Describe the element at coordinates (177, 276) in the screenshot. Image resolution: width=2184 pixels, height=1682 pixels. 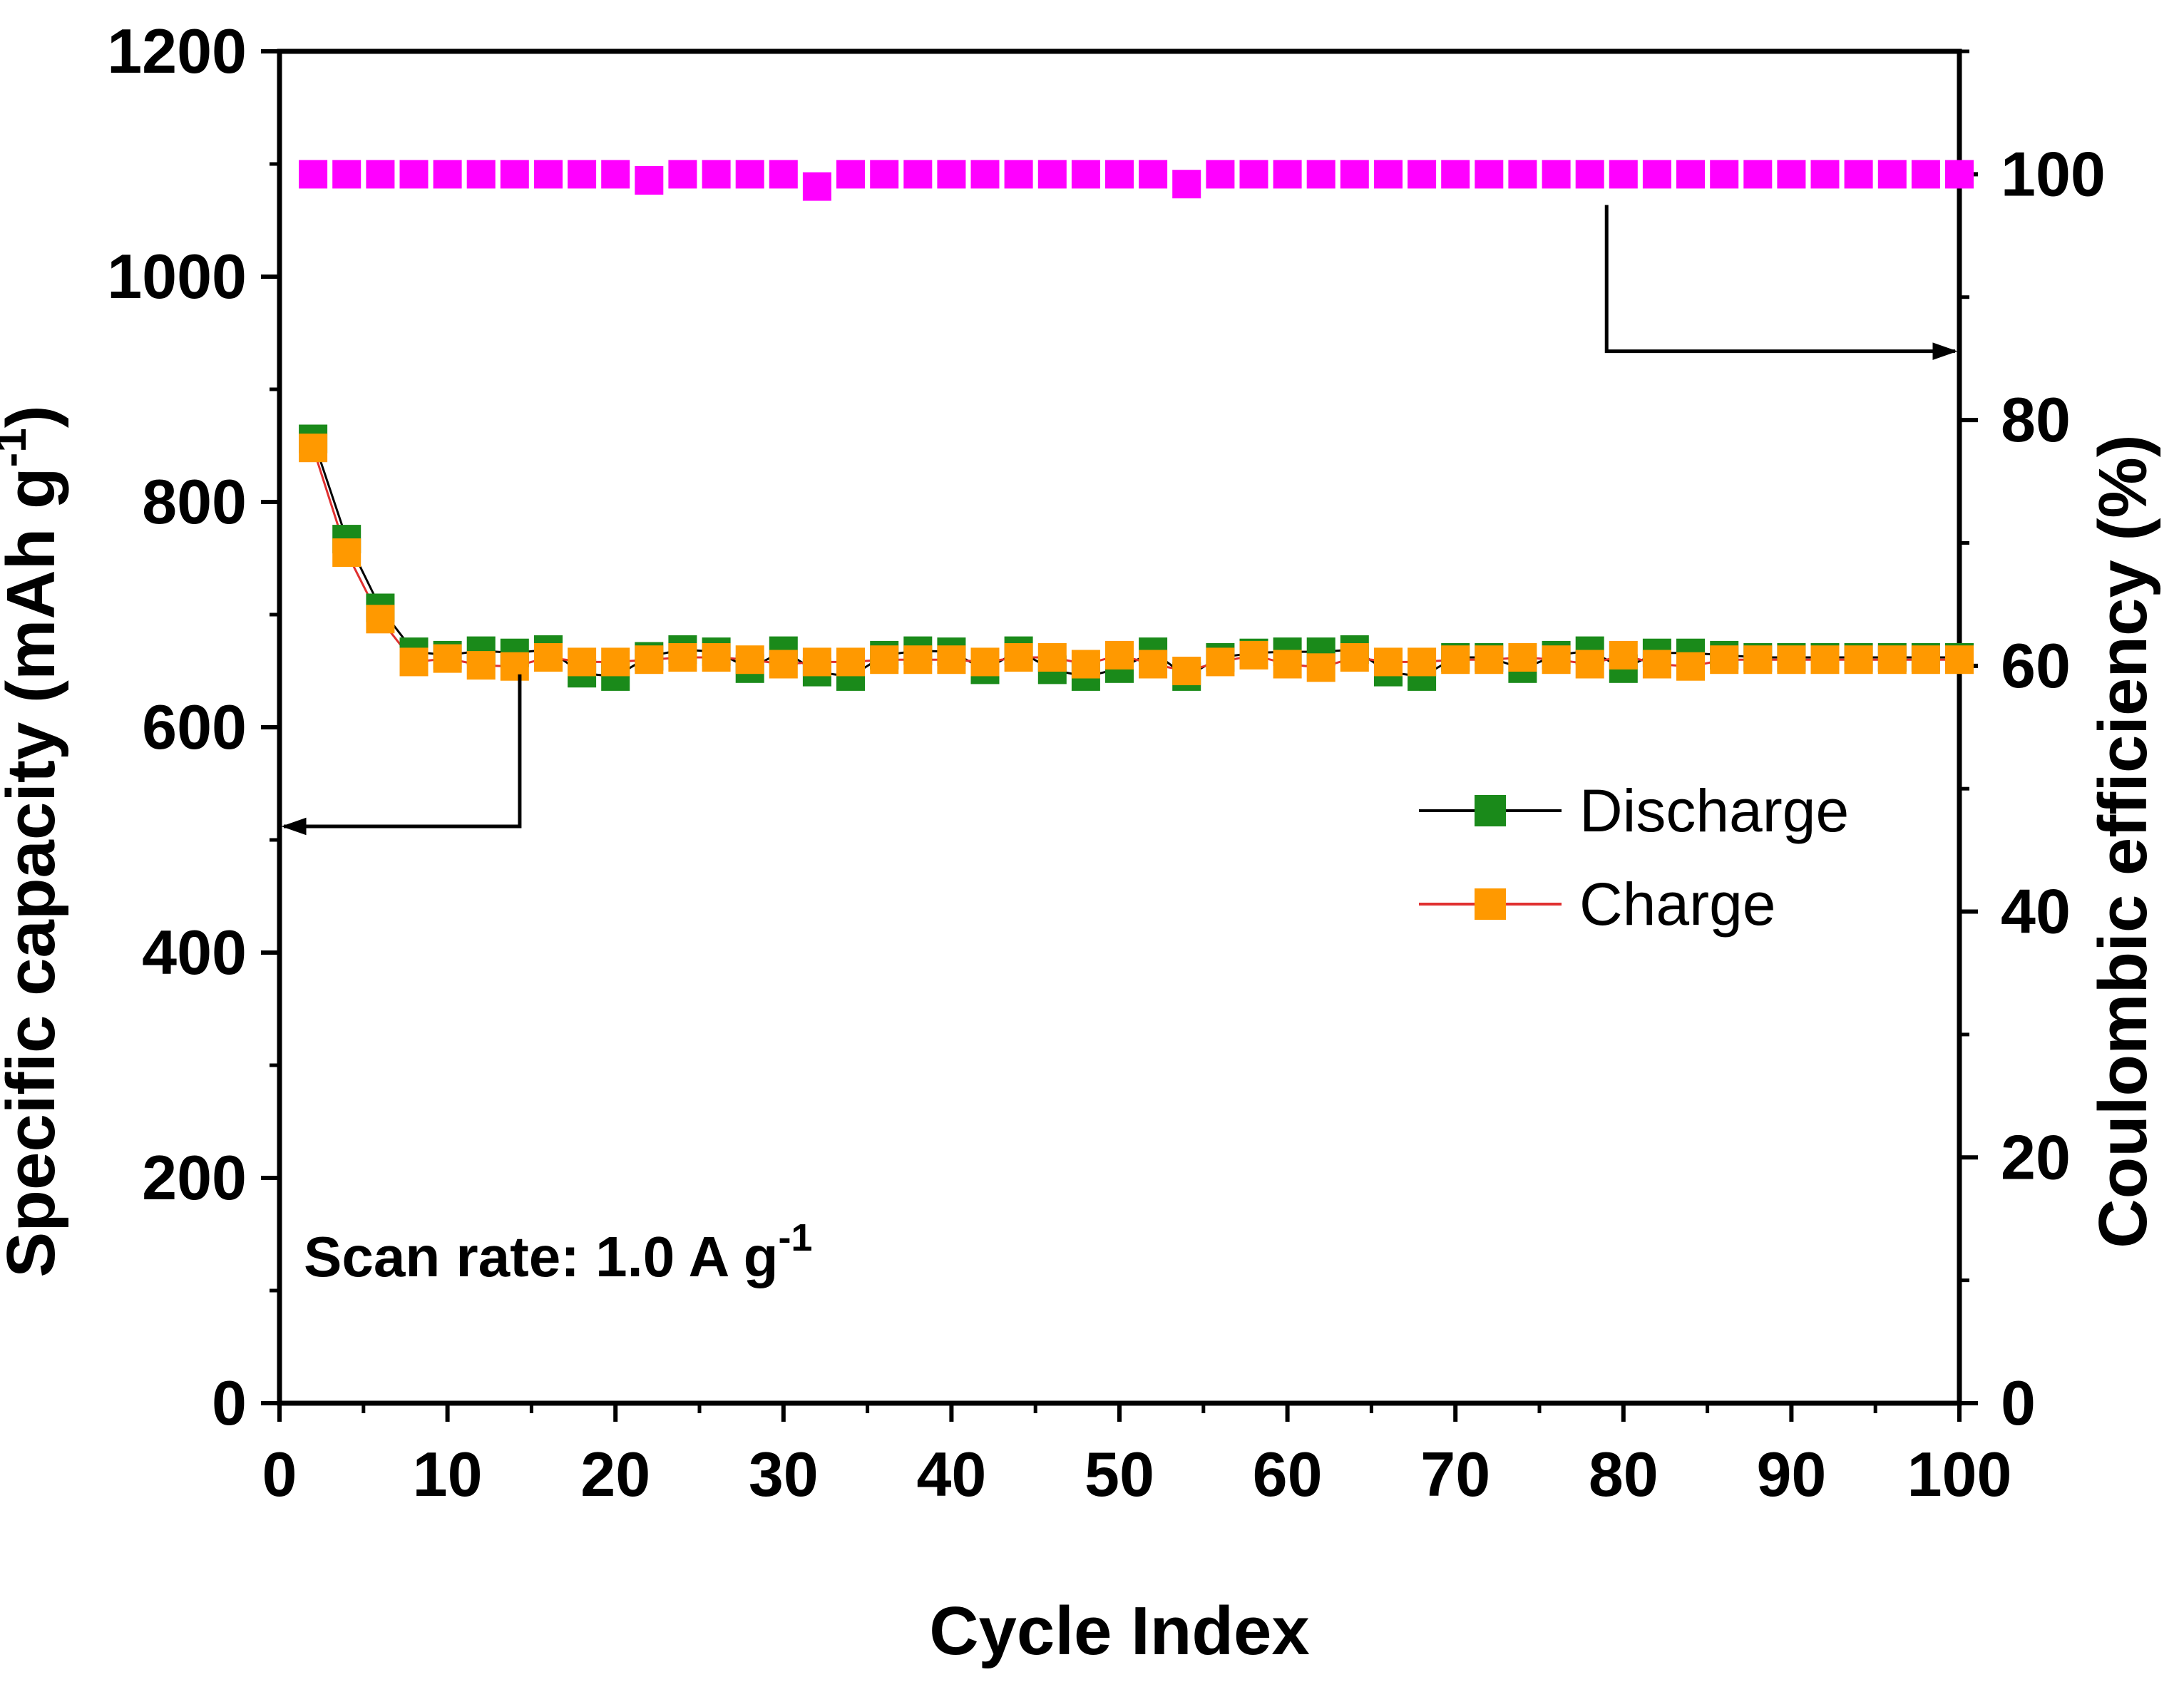
I see `y-left-tick-label: 1000` at that location.